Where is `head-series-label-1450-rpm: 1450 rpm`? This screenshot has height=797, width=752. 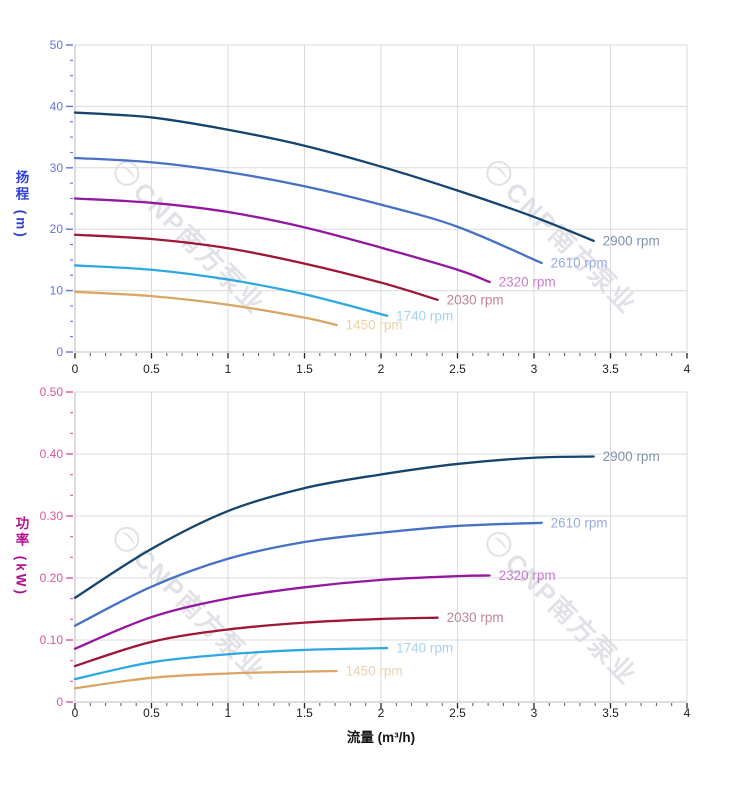 head-series-label-1450-rpm: 1450 rpm is located at coordinates (374, 324).